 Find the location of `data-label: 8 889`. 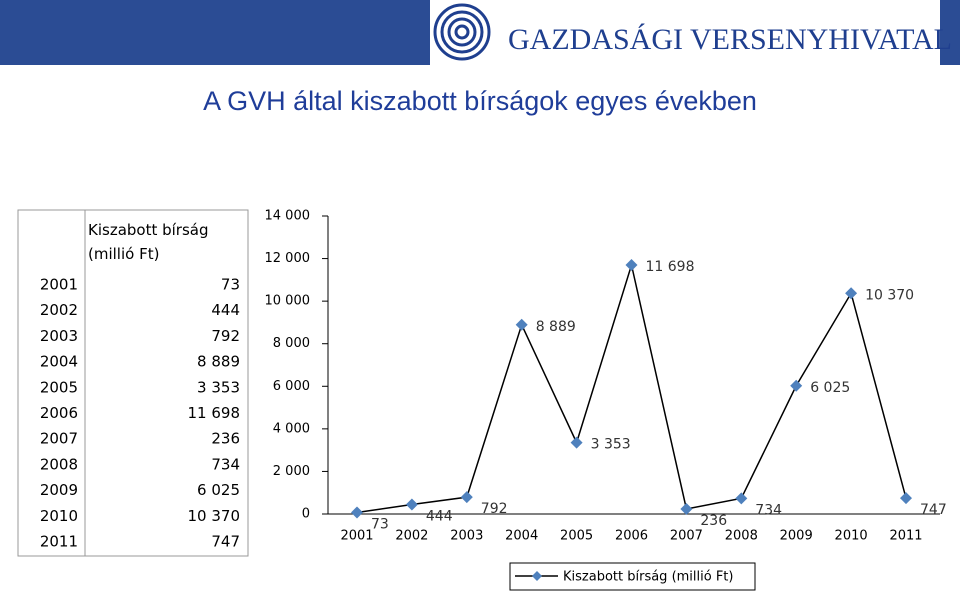

data-label: 8 889 is located at coordinates (556, 327).